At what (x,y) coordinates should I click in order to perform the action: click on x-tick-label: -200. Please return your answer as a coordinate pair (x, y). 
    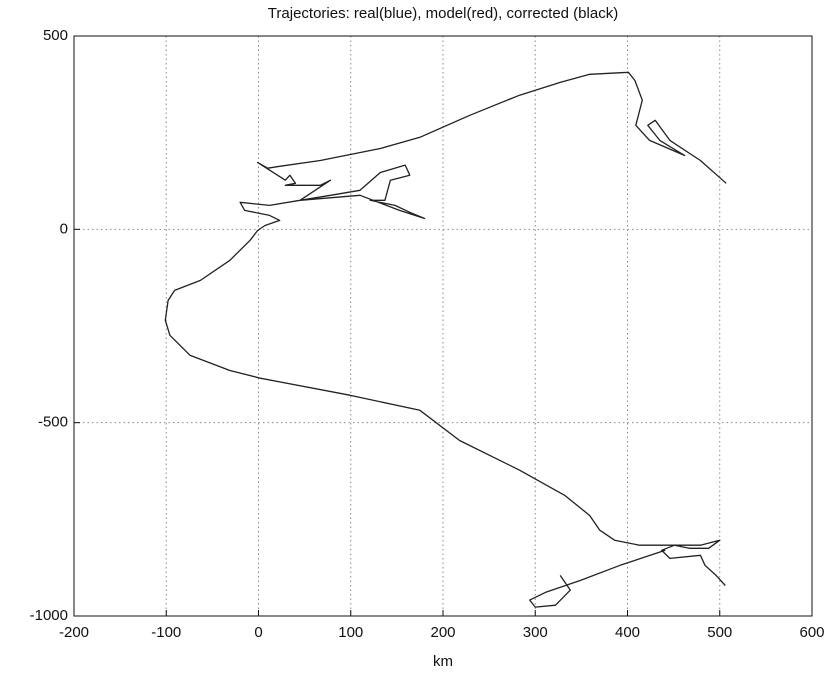
    Looking at the image, I should click on (74, 632).